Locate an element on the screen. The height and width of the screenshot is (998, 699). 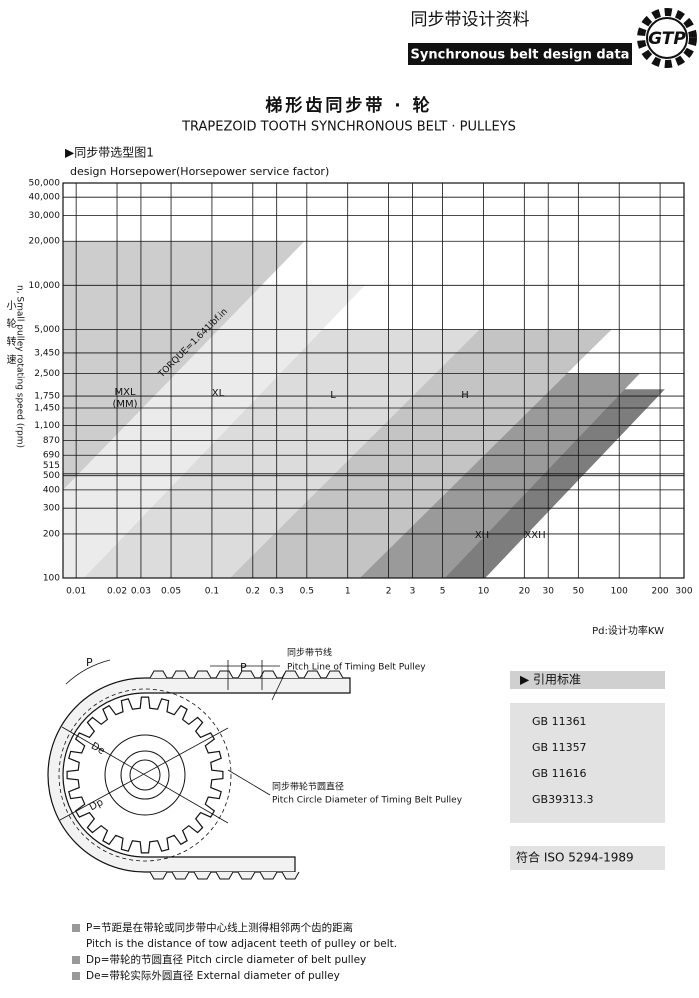
x-tick-label: 1 is located at coordinates (348, 592).